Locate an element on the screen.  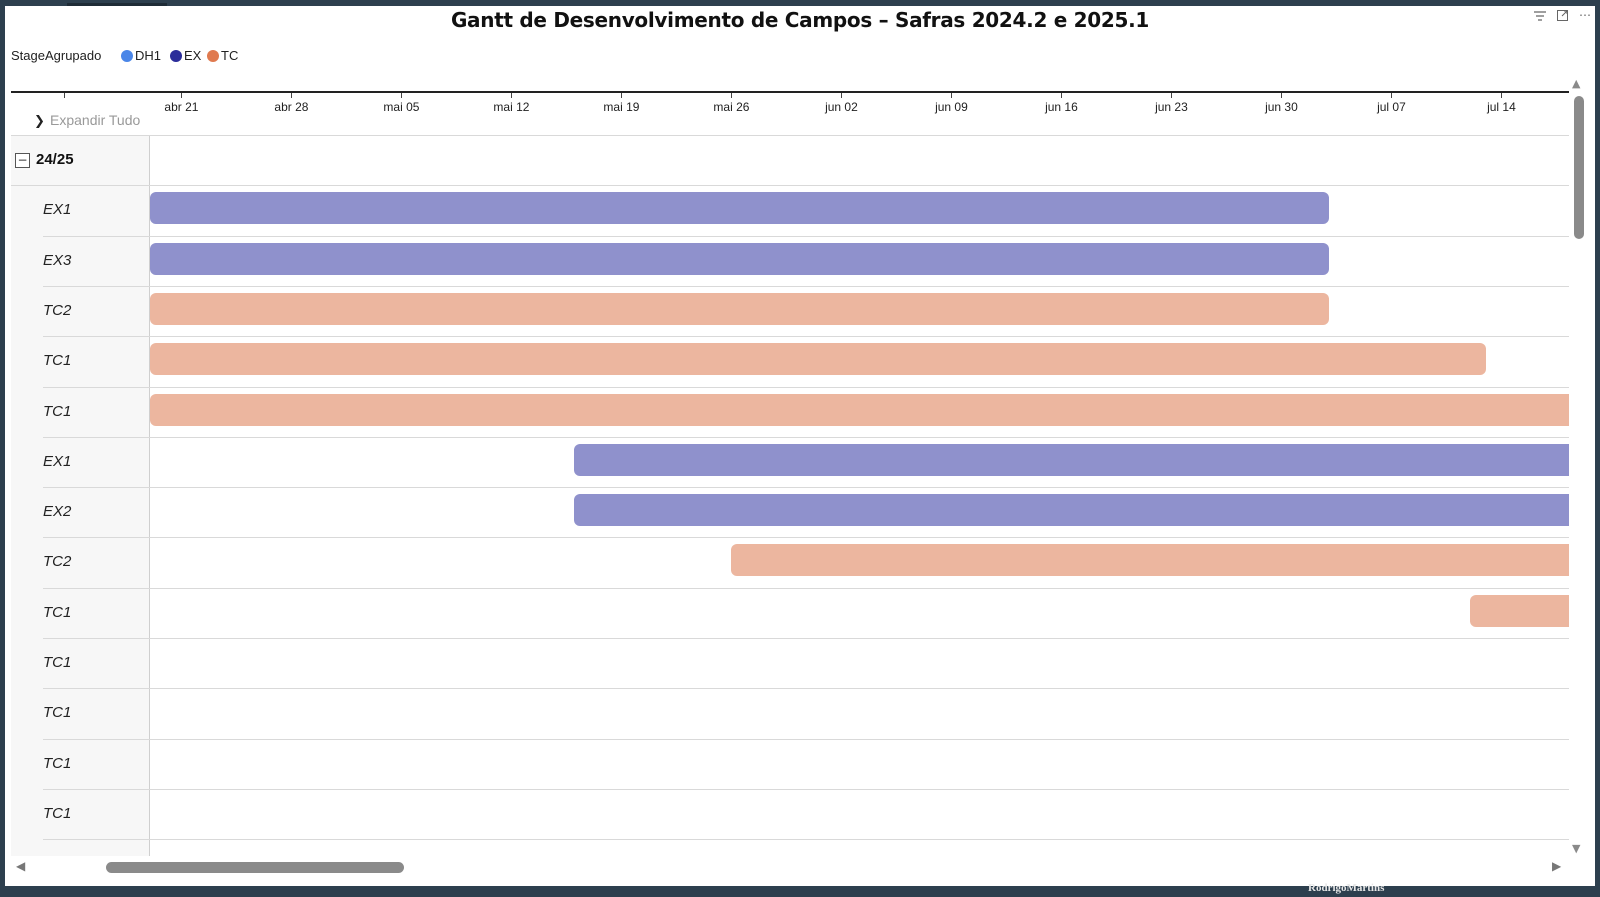
legend-dot-tc is located at coordinates (213, 56).